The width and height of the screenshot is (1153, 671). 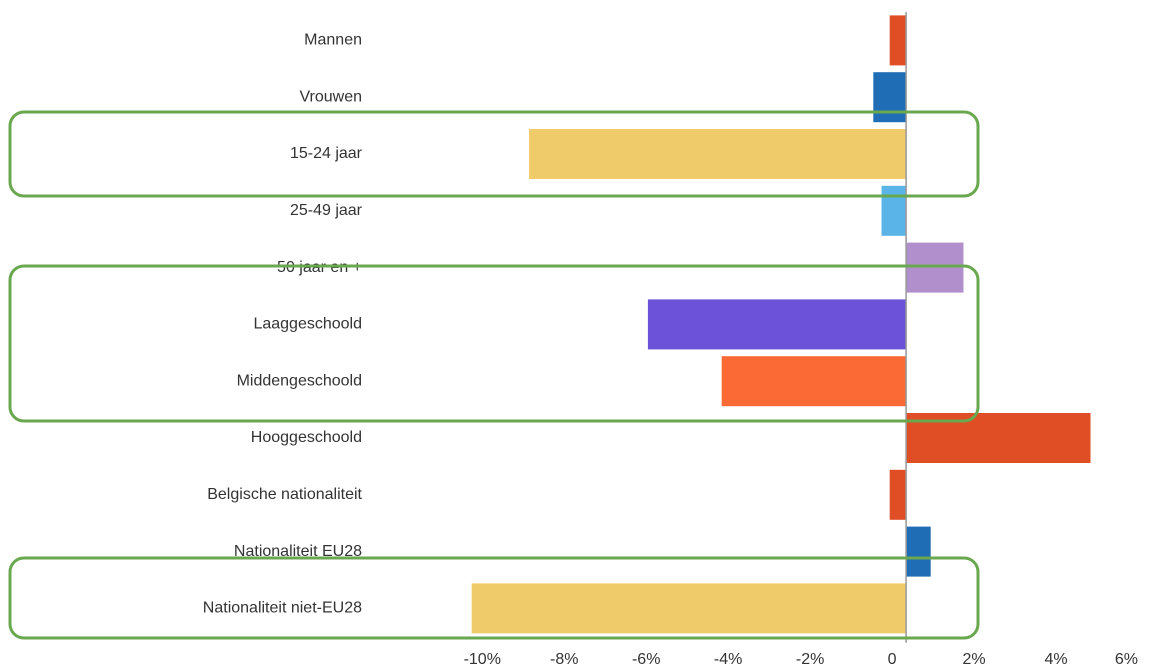 What do you see at coordinates (1126, 659) in the screenshot?
I see `x-tick-label: 6%` at bounding box center [1126, 659].